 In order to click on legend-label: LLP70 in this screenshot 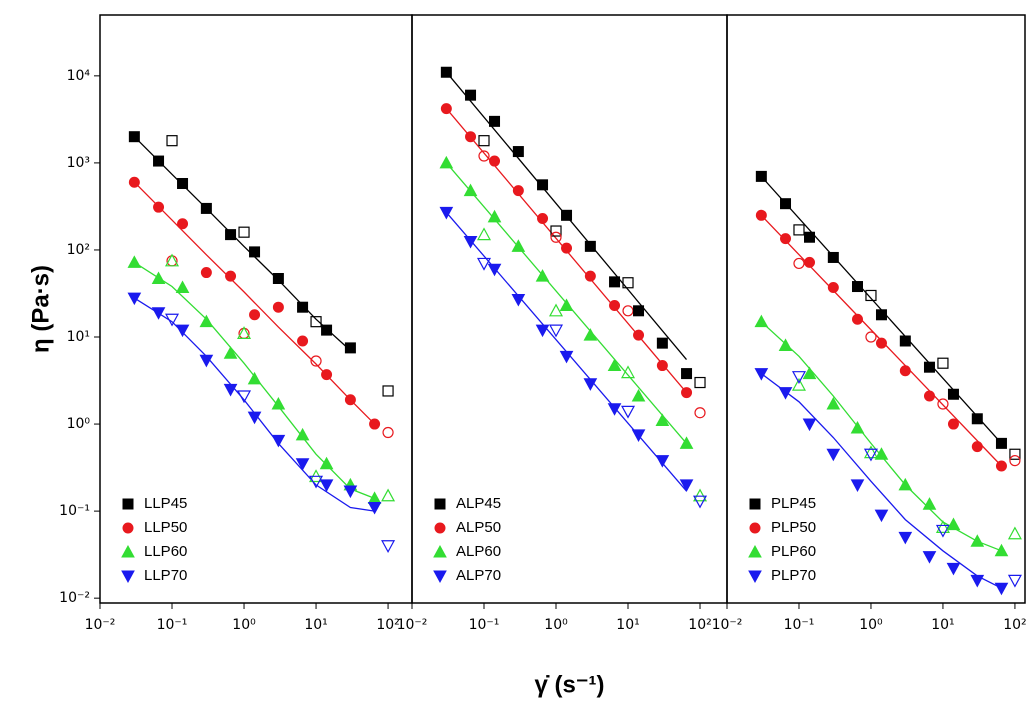, I will do `click(165, 575)`.